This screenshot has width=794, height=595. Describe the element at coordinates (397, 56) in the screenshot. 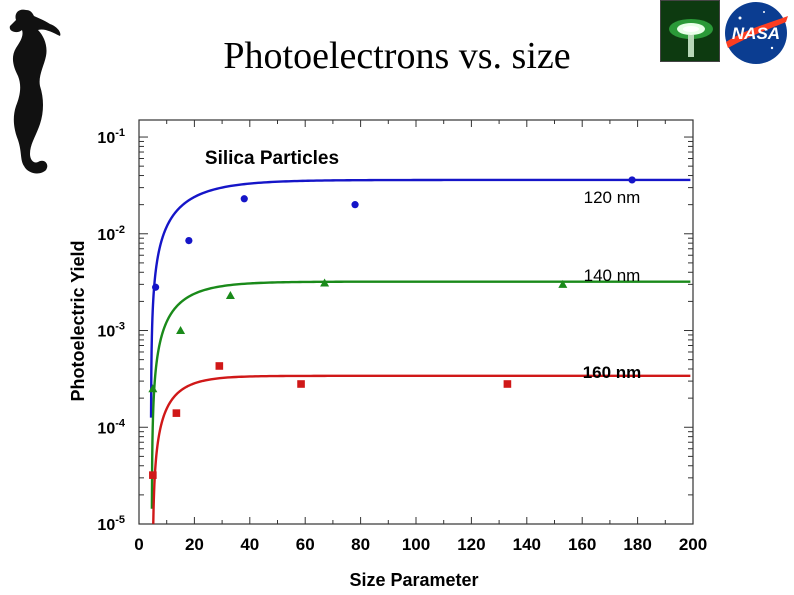

I see `slide-title: Photoelectrons vs. size` at that location.